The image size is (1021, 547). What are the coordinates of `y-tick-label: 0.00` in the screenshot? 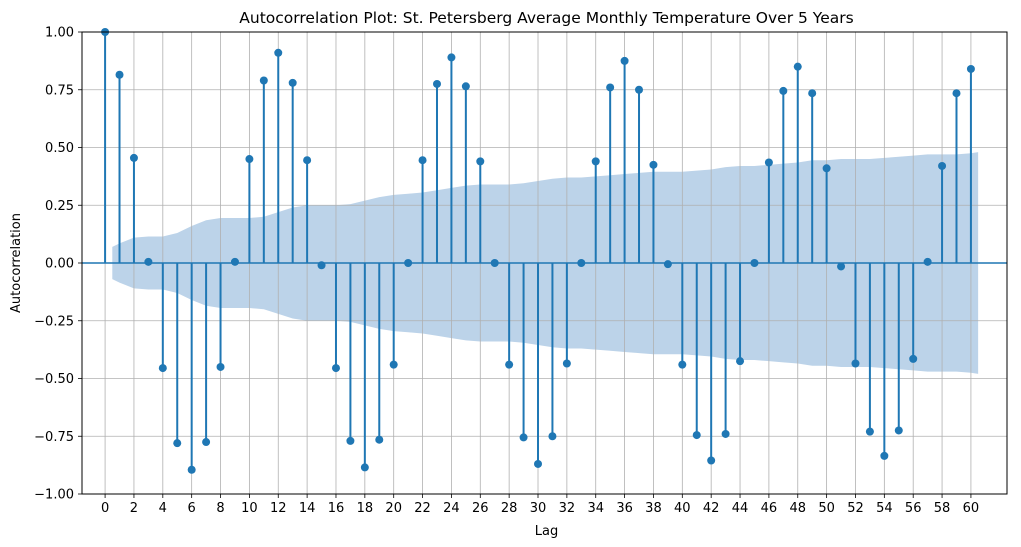 It's located at (59, 264).